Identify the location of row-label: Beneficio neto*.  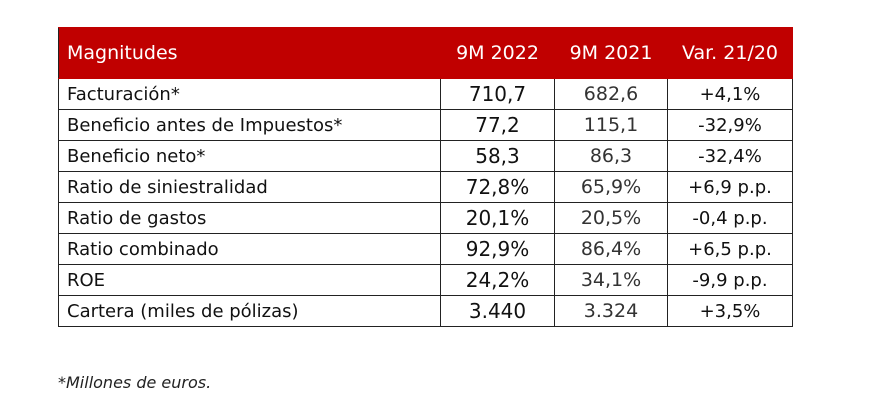
(249, 156).